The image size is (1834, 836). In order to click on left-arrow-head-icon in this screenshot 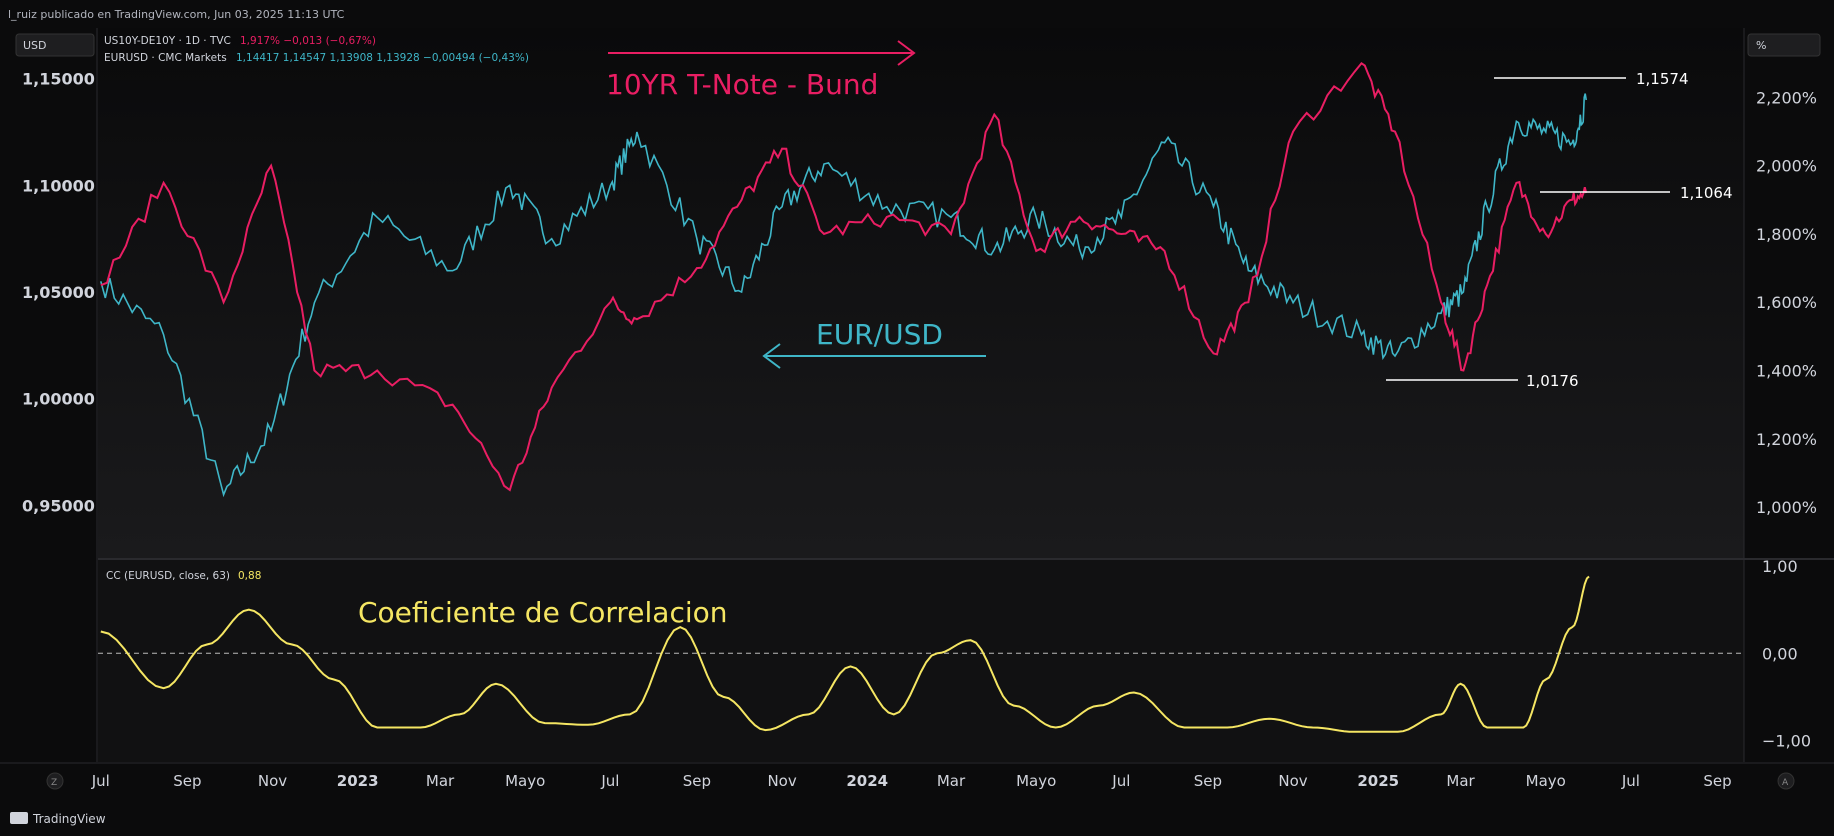, I will do `click(771, 356)`.